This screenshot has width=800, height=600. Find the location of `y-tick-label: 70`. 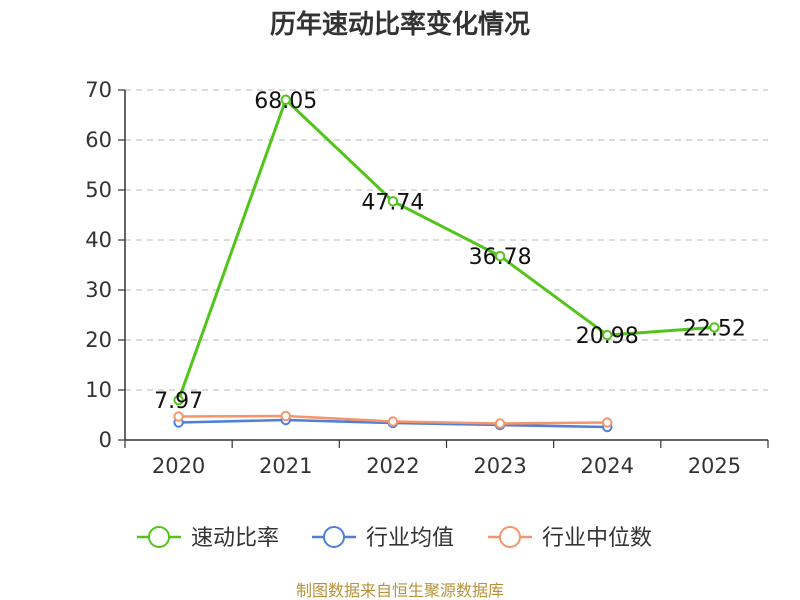

y-tick-label: 70 is located at coordinates (98, 90).